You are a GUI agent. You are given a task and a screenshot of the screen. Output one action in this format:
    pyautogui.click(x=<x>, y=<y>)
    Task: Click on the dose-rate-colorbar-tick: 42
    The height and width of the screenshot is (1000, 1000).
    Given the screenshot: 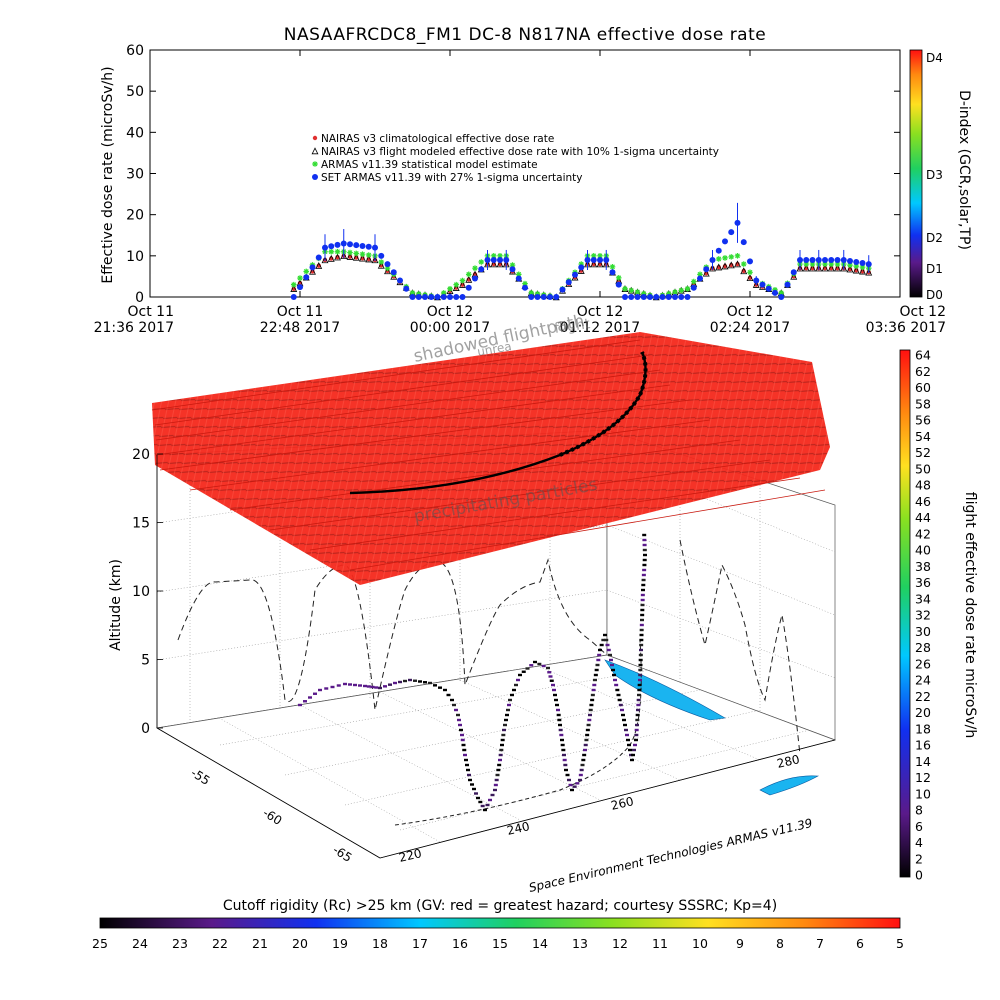 What is the action you would take?
    pyautogui.click(x=923, y=533)
    